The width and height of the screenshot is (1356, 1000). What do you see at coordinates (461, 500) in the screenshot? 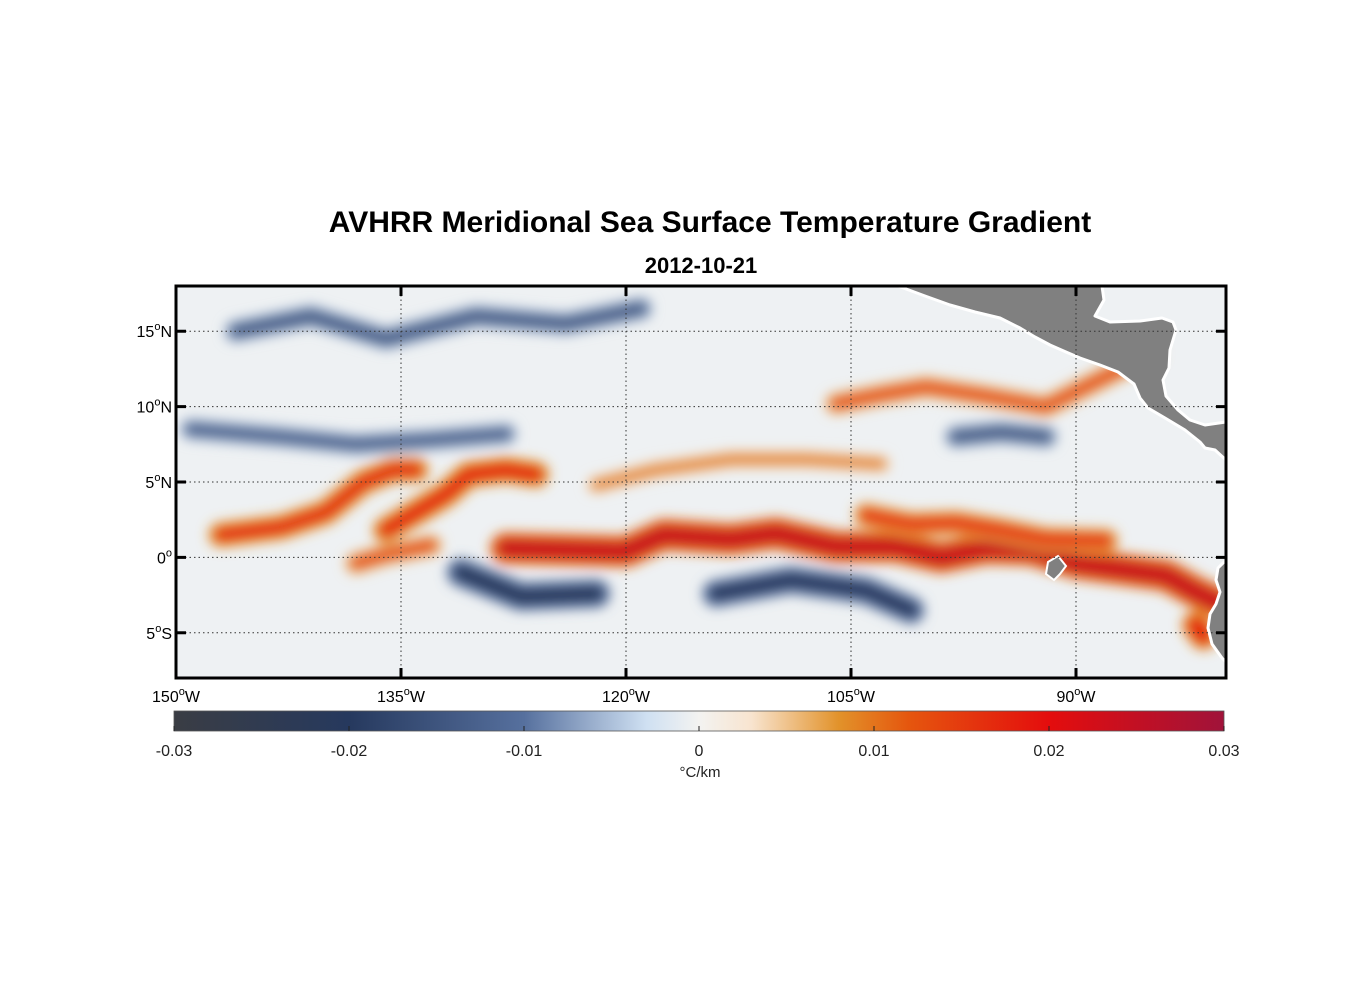
I see `field-warm-front-mid` at bounding box center [461, 500].